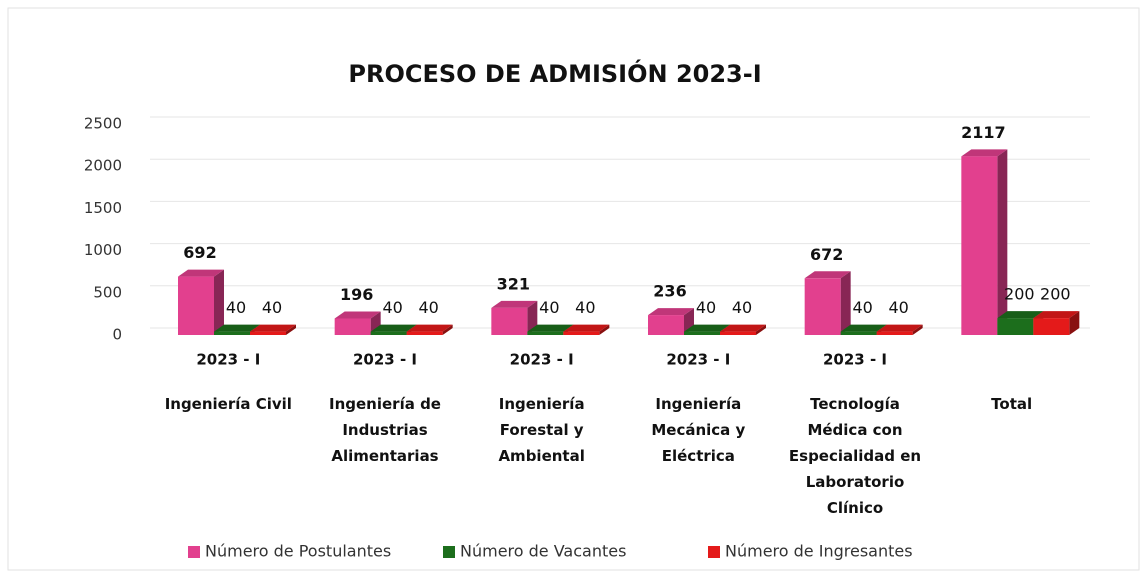 The image size is (1147, 578). What do you see at coordinates (103, 124) in the screenshot?
I see `y-tick-label: 2500` at bounding box center [103, 124].